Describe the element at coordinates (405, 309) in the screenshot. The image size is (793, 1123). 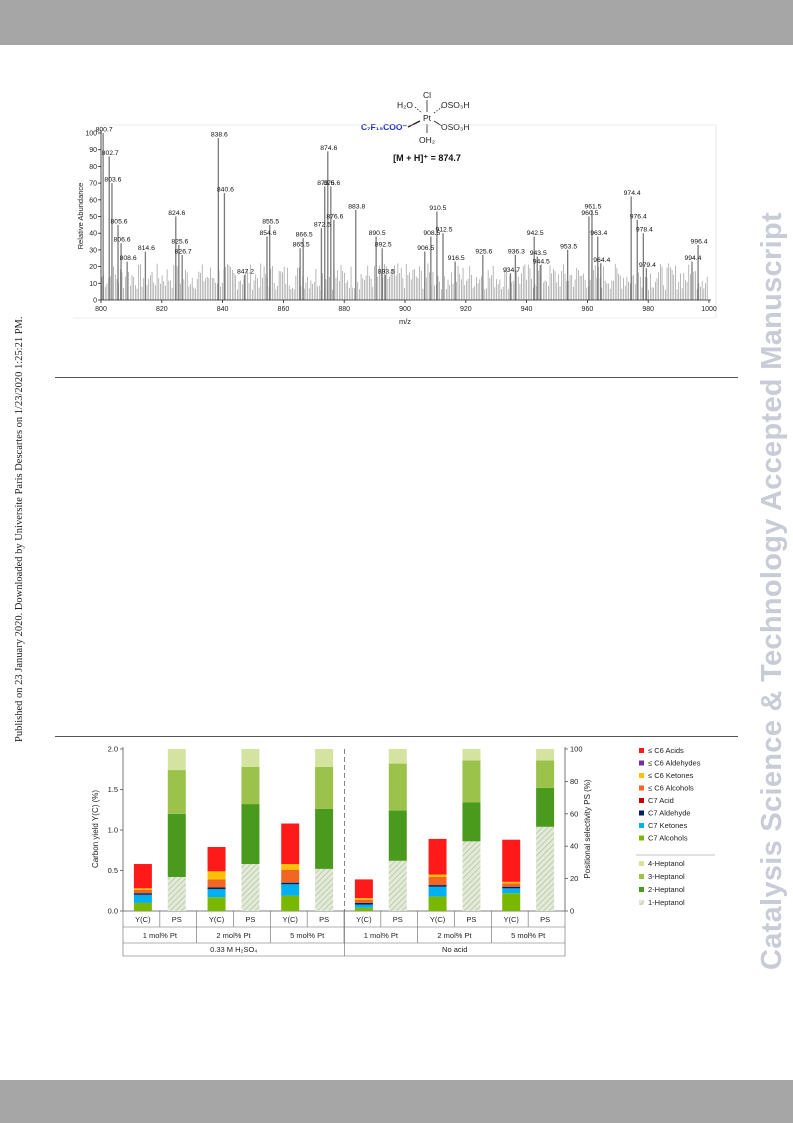
I see `ms-x-tick-label: 900` at that location.